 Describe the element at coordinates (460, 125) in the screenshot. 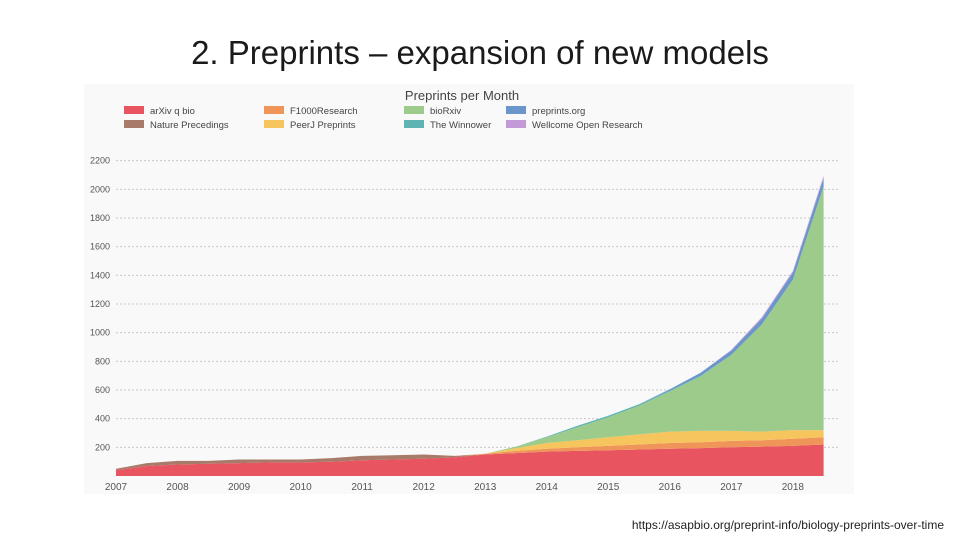

I see `legend-label-the-winnower: The Winnower` at that location.